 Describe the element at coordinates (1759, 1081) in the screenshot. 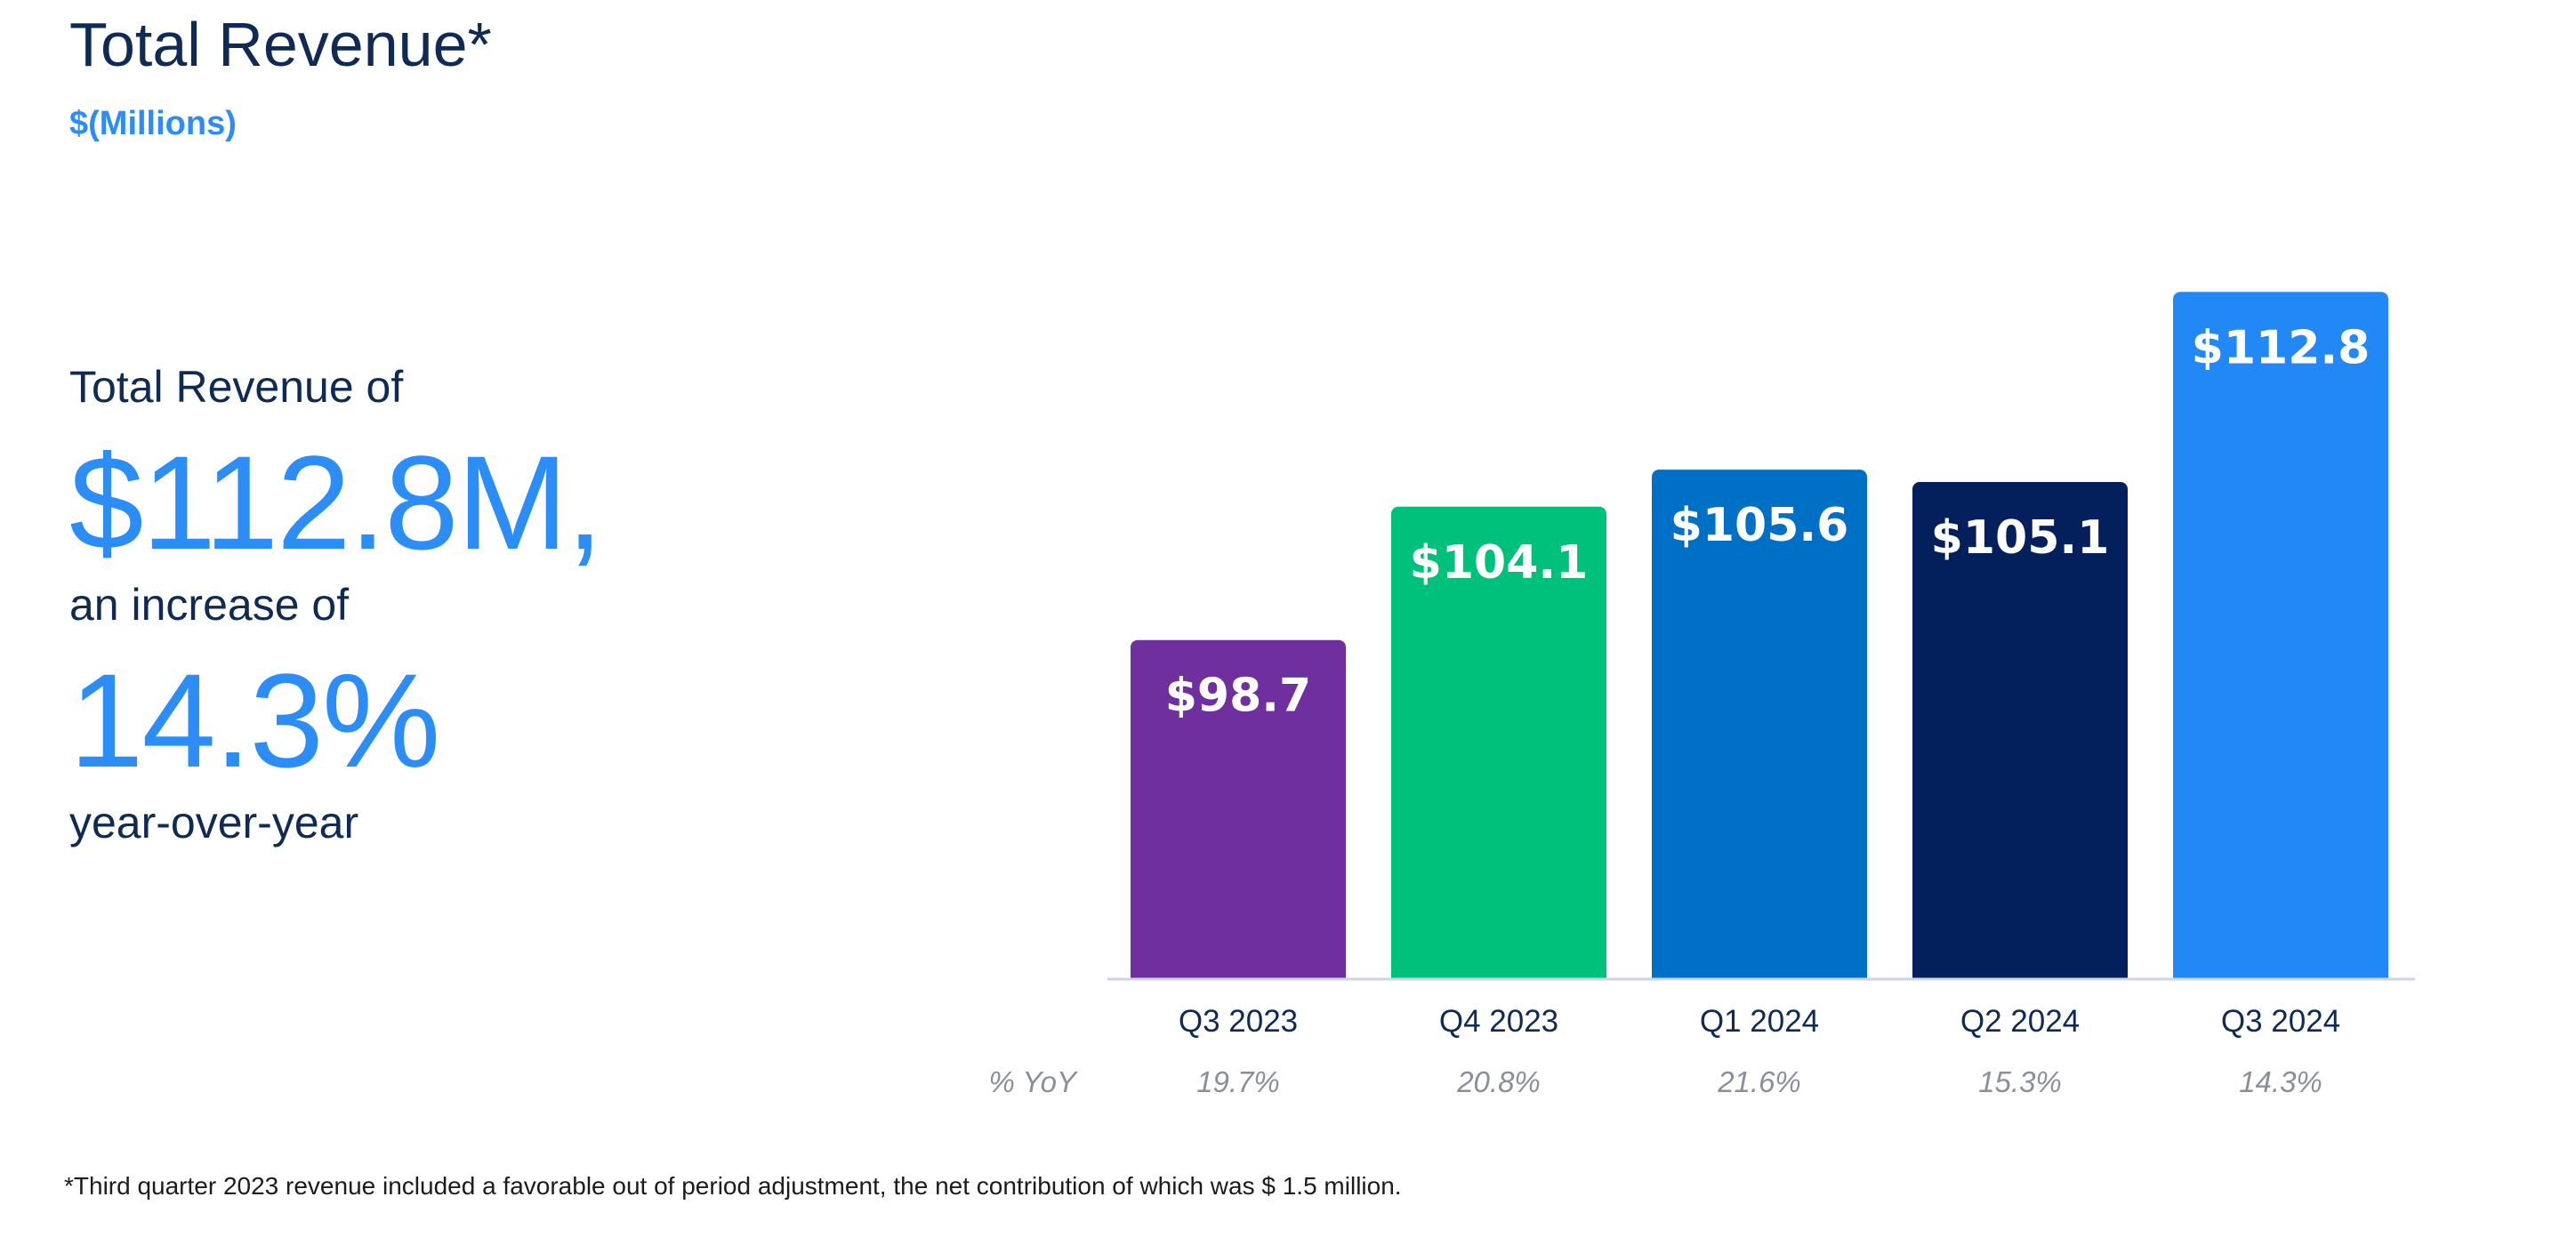

I see `yoy-value-label: 21.6%` at that location.